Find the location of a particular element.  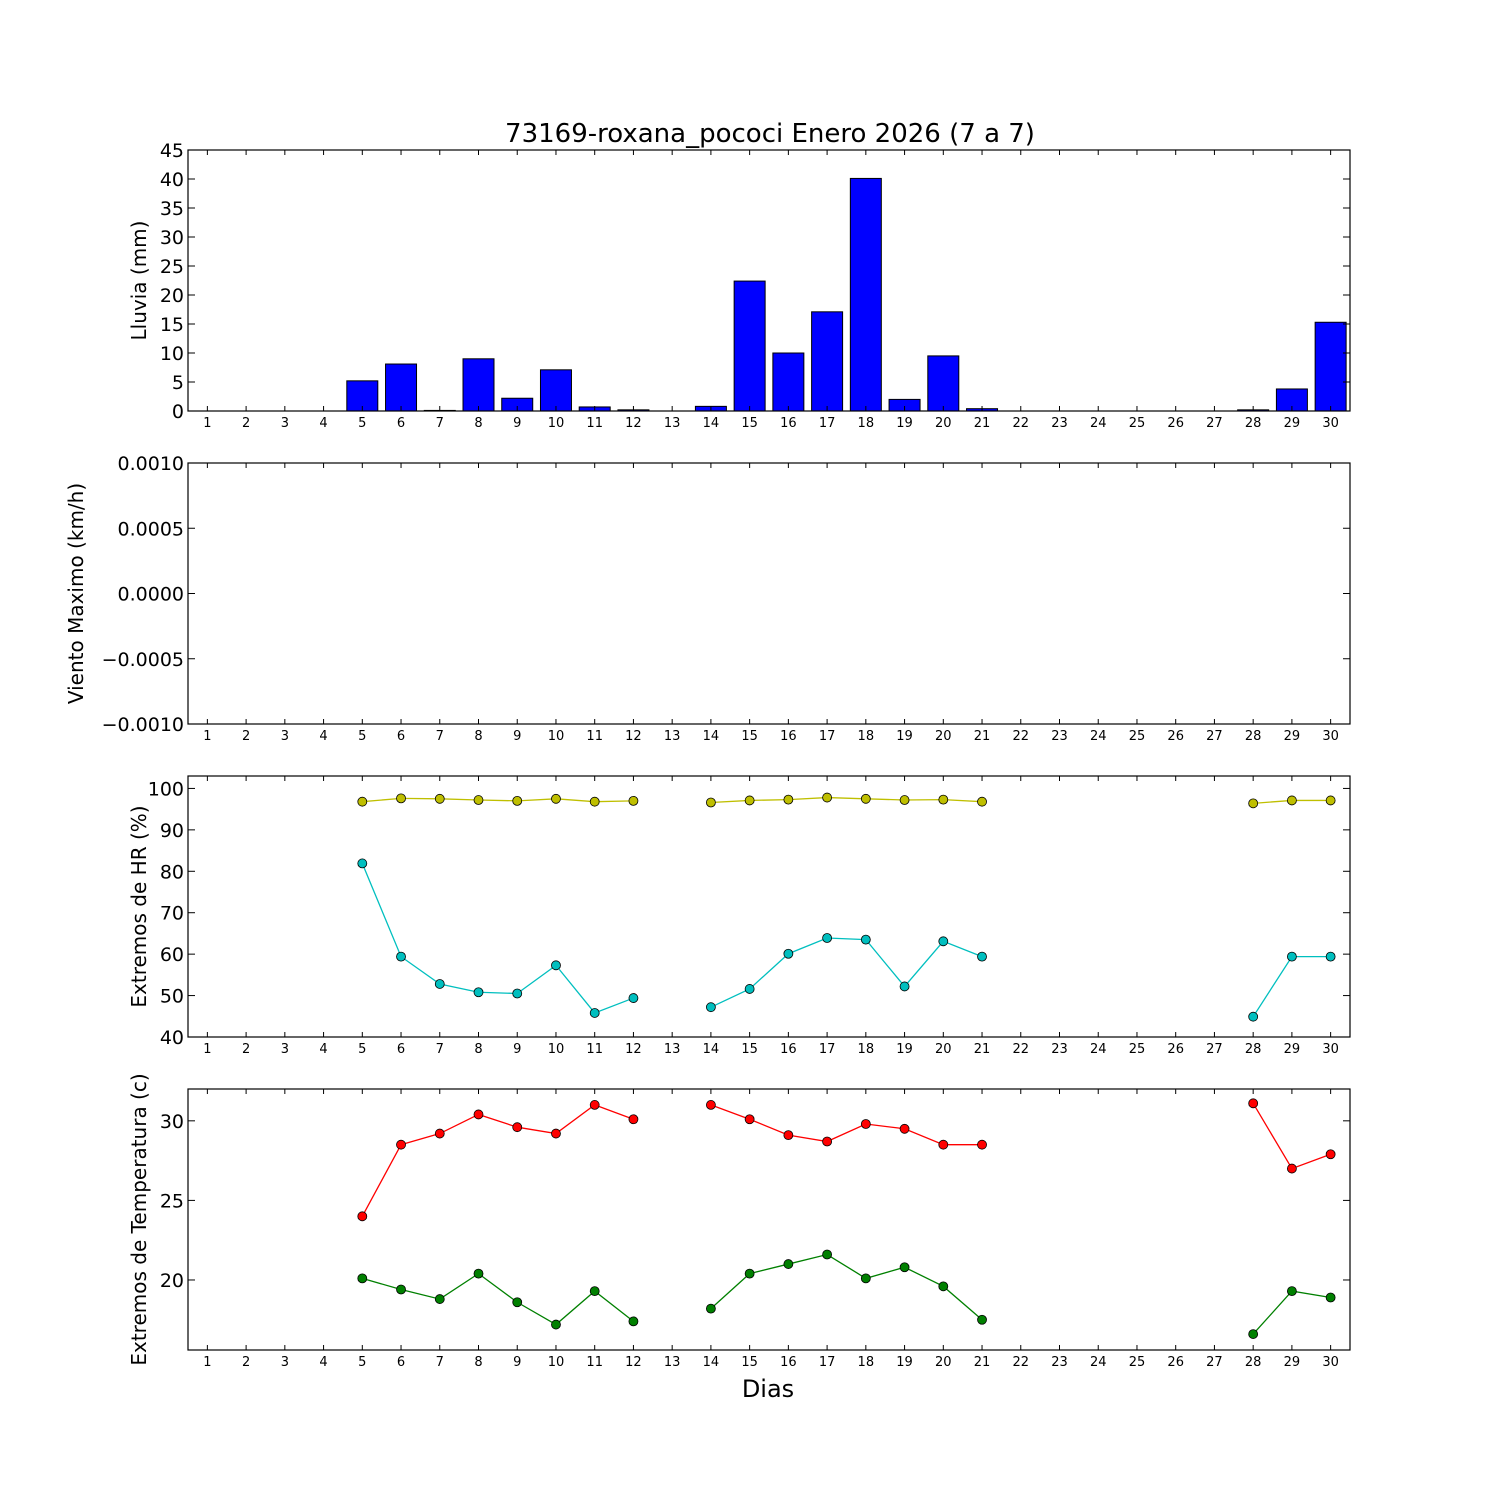

x-tick-label: 14 is located at coordinates (711, 1362).